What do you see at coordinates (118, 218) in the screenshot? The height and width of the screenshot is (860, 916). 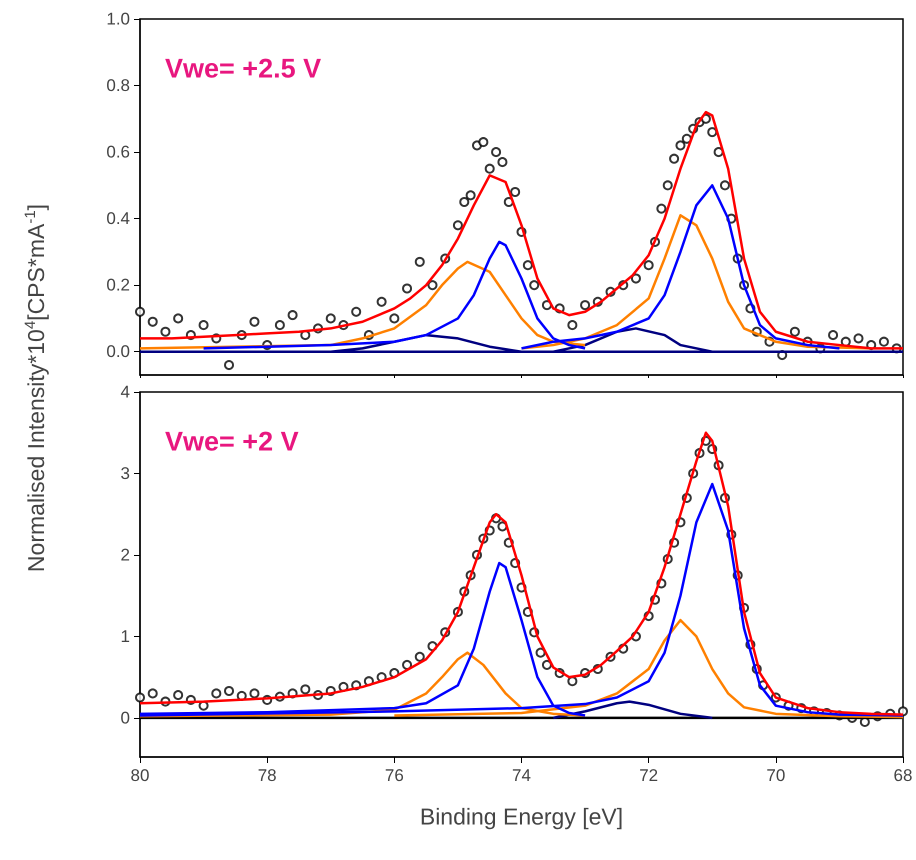 I see `y-tick-label: 0.4` at bounding box center [118, 218].